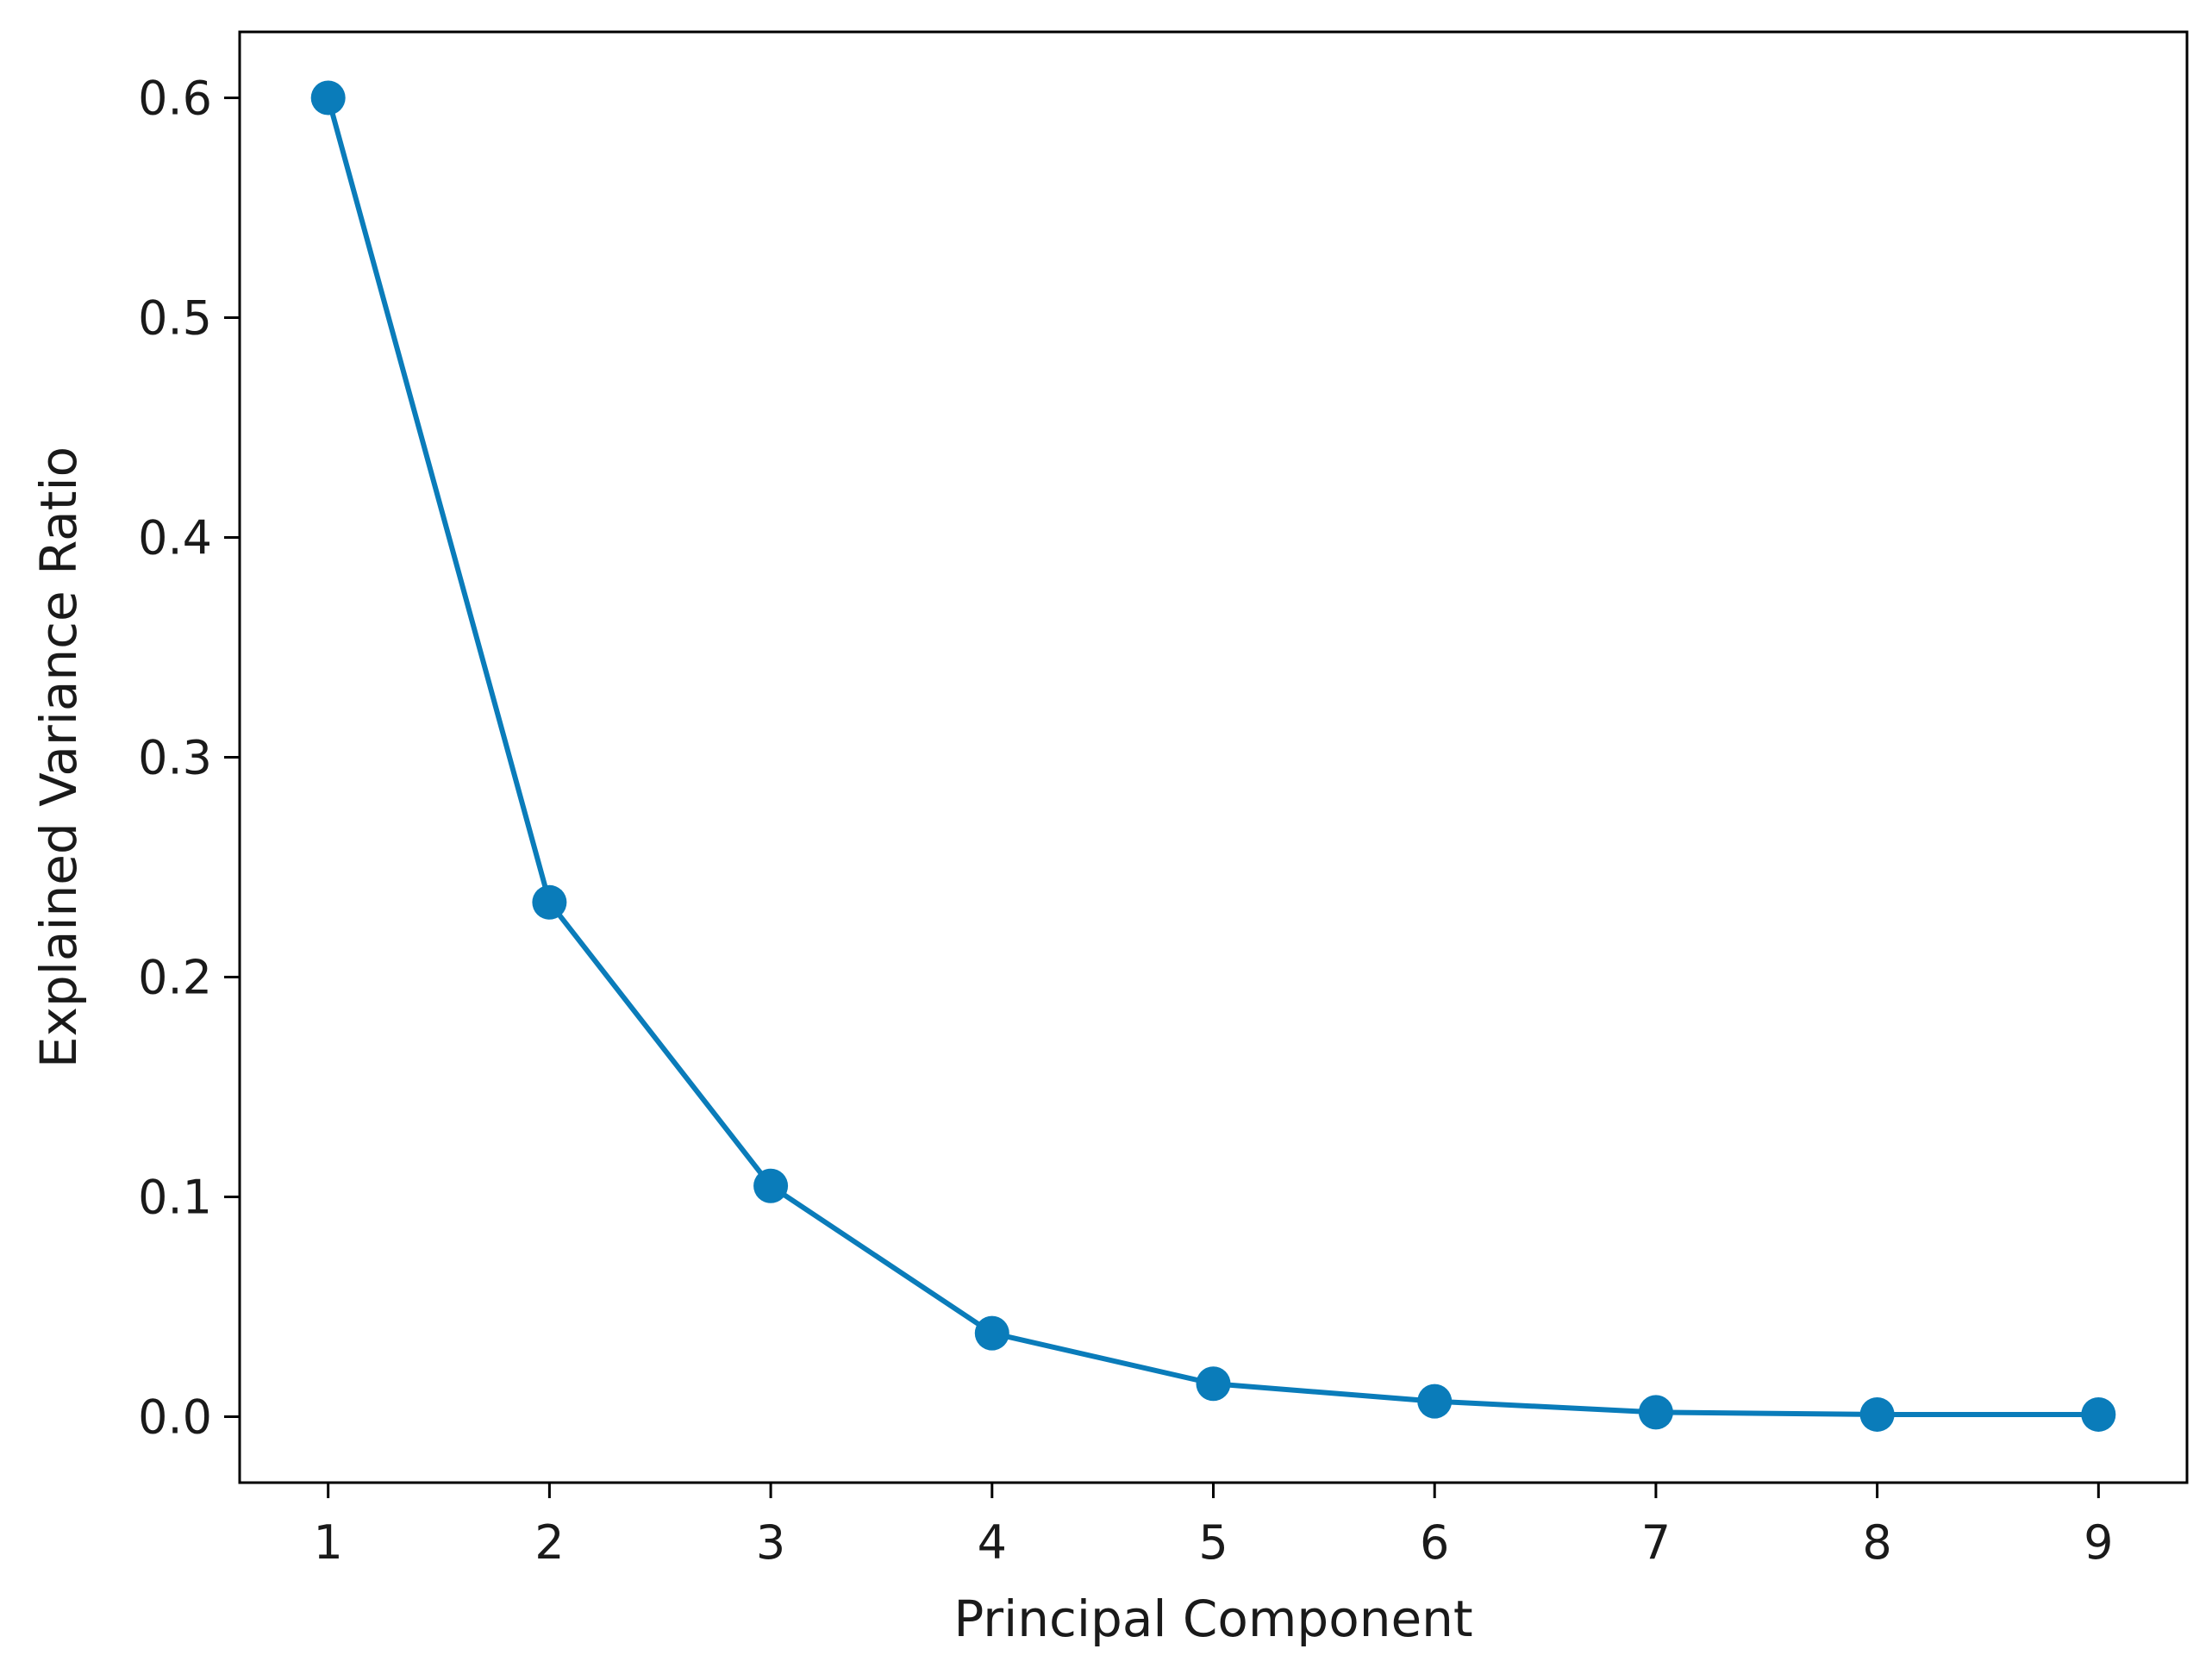 The image size is (2212, 1674). I want to click on y-tick-label: 0.5, so click(175, 318).